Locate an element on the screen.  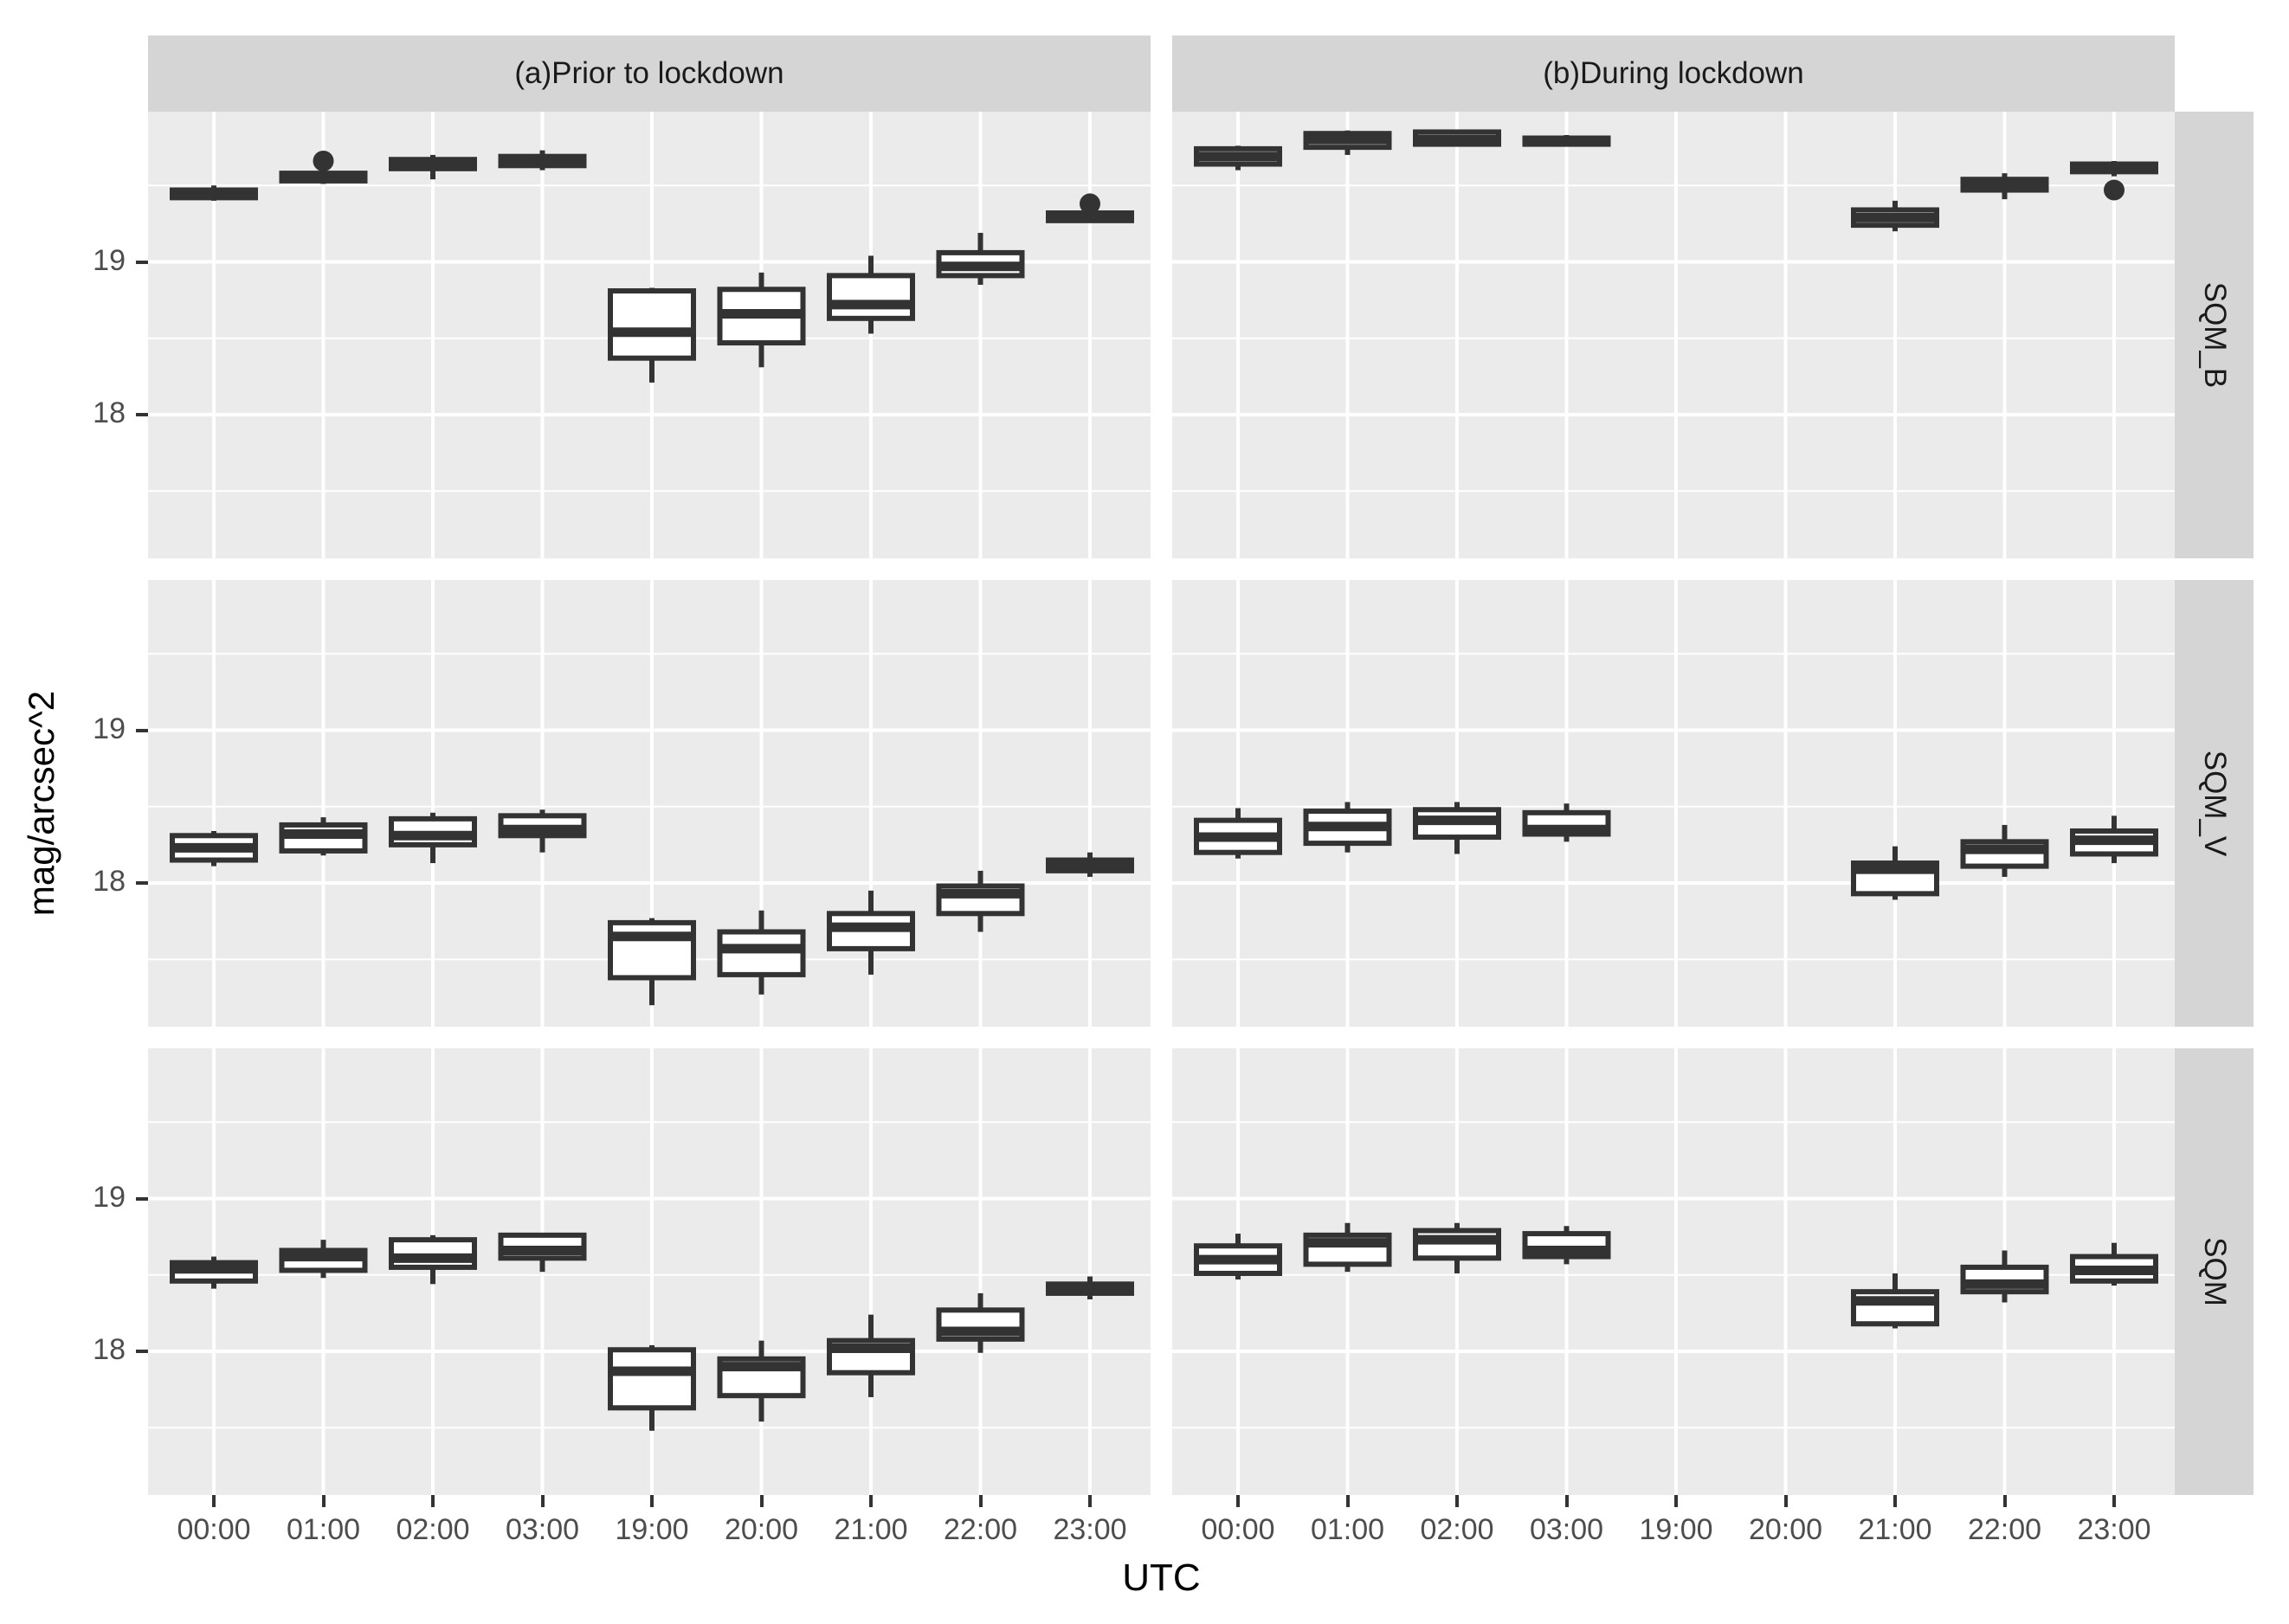
panel-sqm-v-during is located at coordinates (1673, 803).